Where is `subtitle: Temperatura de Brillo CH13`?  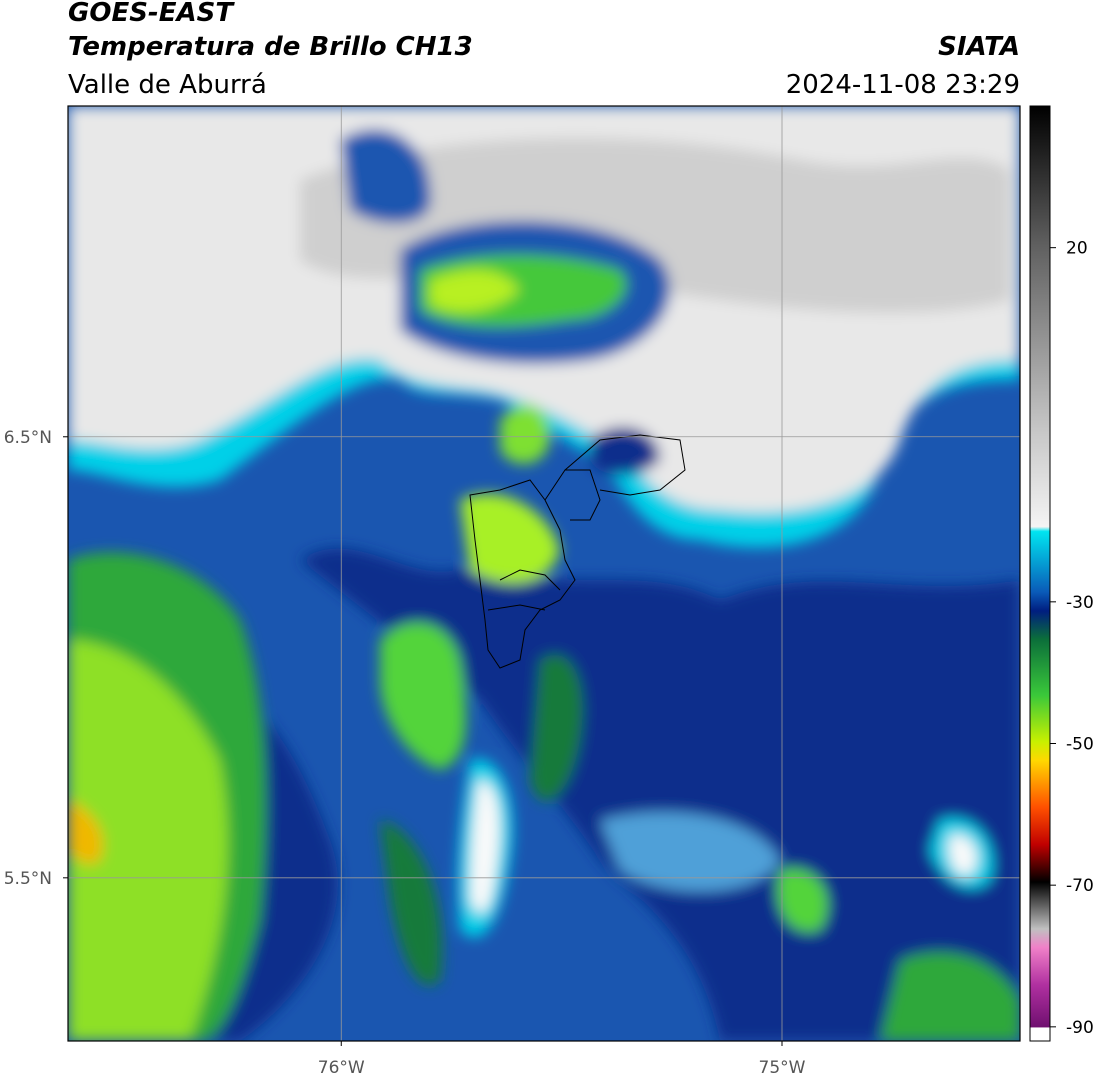
subtitle: Temperatura de Brillo CH13 is located at coordinates (270, 47).